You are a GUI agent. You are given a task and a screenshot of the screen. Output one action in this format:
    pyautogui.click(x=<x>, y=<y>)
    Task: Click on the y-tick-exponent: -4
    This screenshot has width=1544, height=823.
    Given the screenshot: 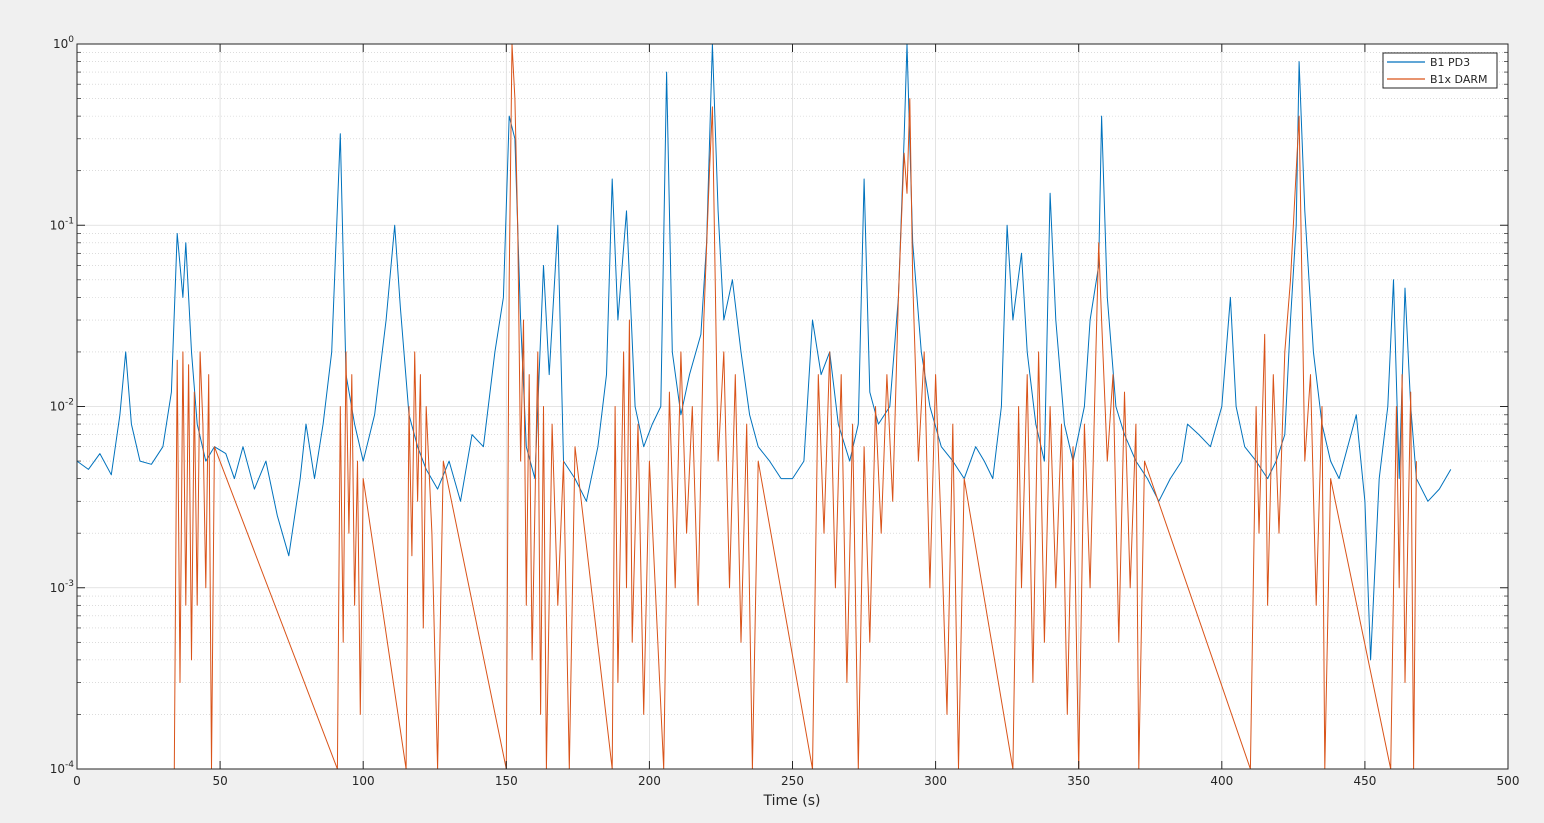 What is the action you would take?
    pyautogui.click(x=69, y=765)
    